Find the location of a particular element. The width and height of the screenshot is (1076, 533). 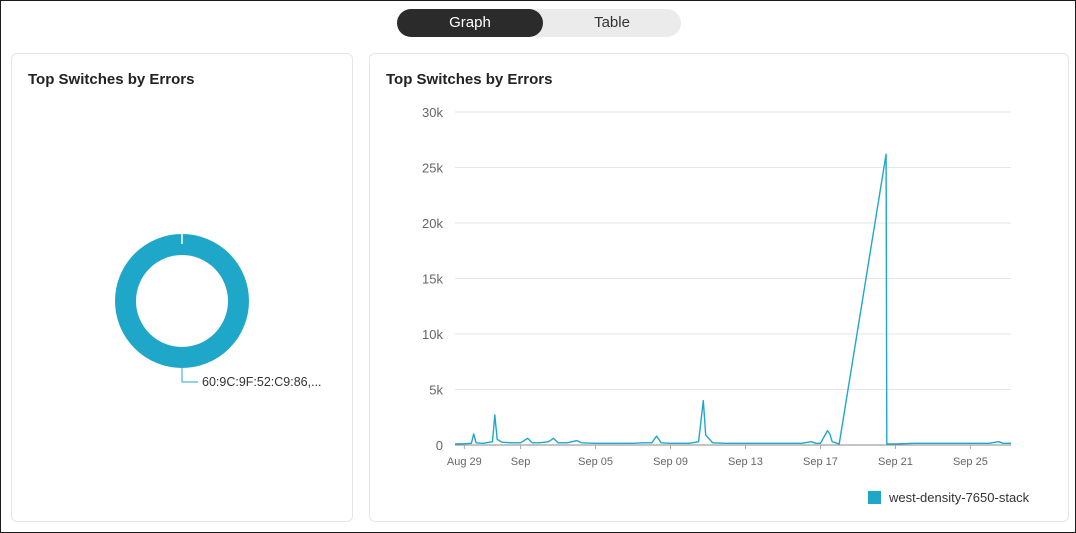

x-tick-label: Sep 17 is located at coordinates (820, 462).